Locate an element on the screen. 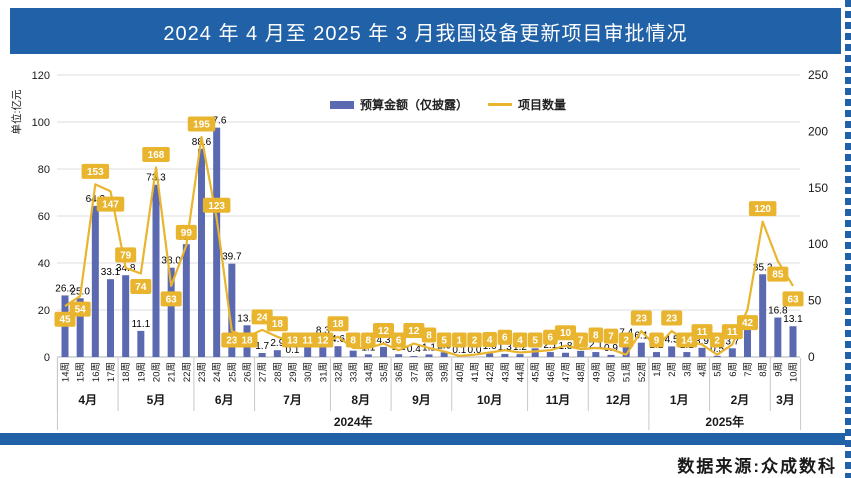  x-axis-week-label: 41周 is located at coordinates (475, 372).